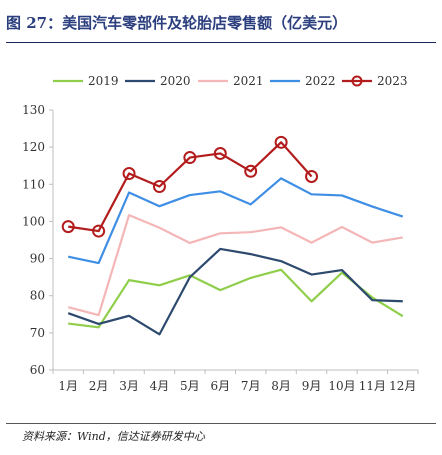 Image resolution: width=442 pixels, height=455 pixels. Describe the element at coordinates (392, 81) in the screenshot. I see `legend-label-2023: 2023` at that location.